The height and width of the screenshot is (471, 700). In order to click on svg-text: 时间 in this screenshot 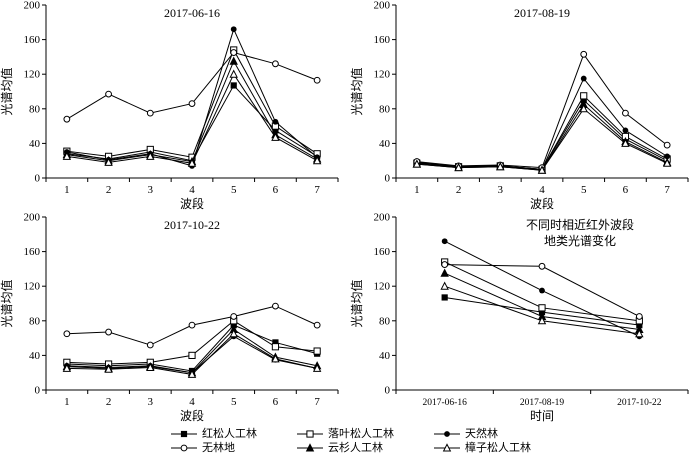, I will do `click(542, 416)`.